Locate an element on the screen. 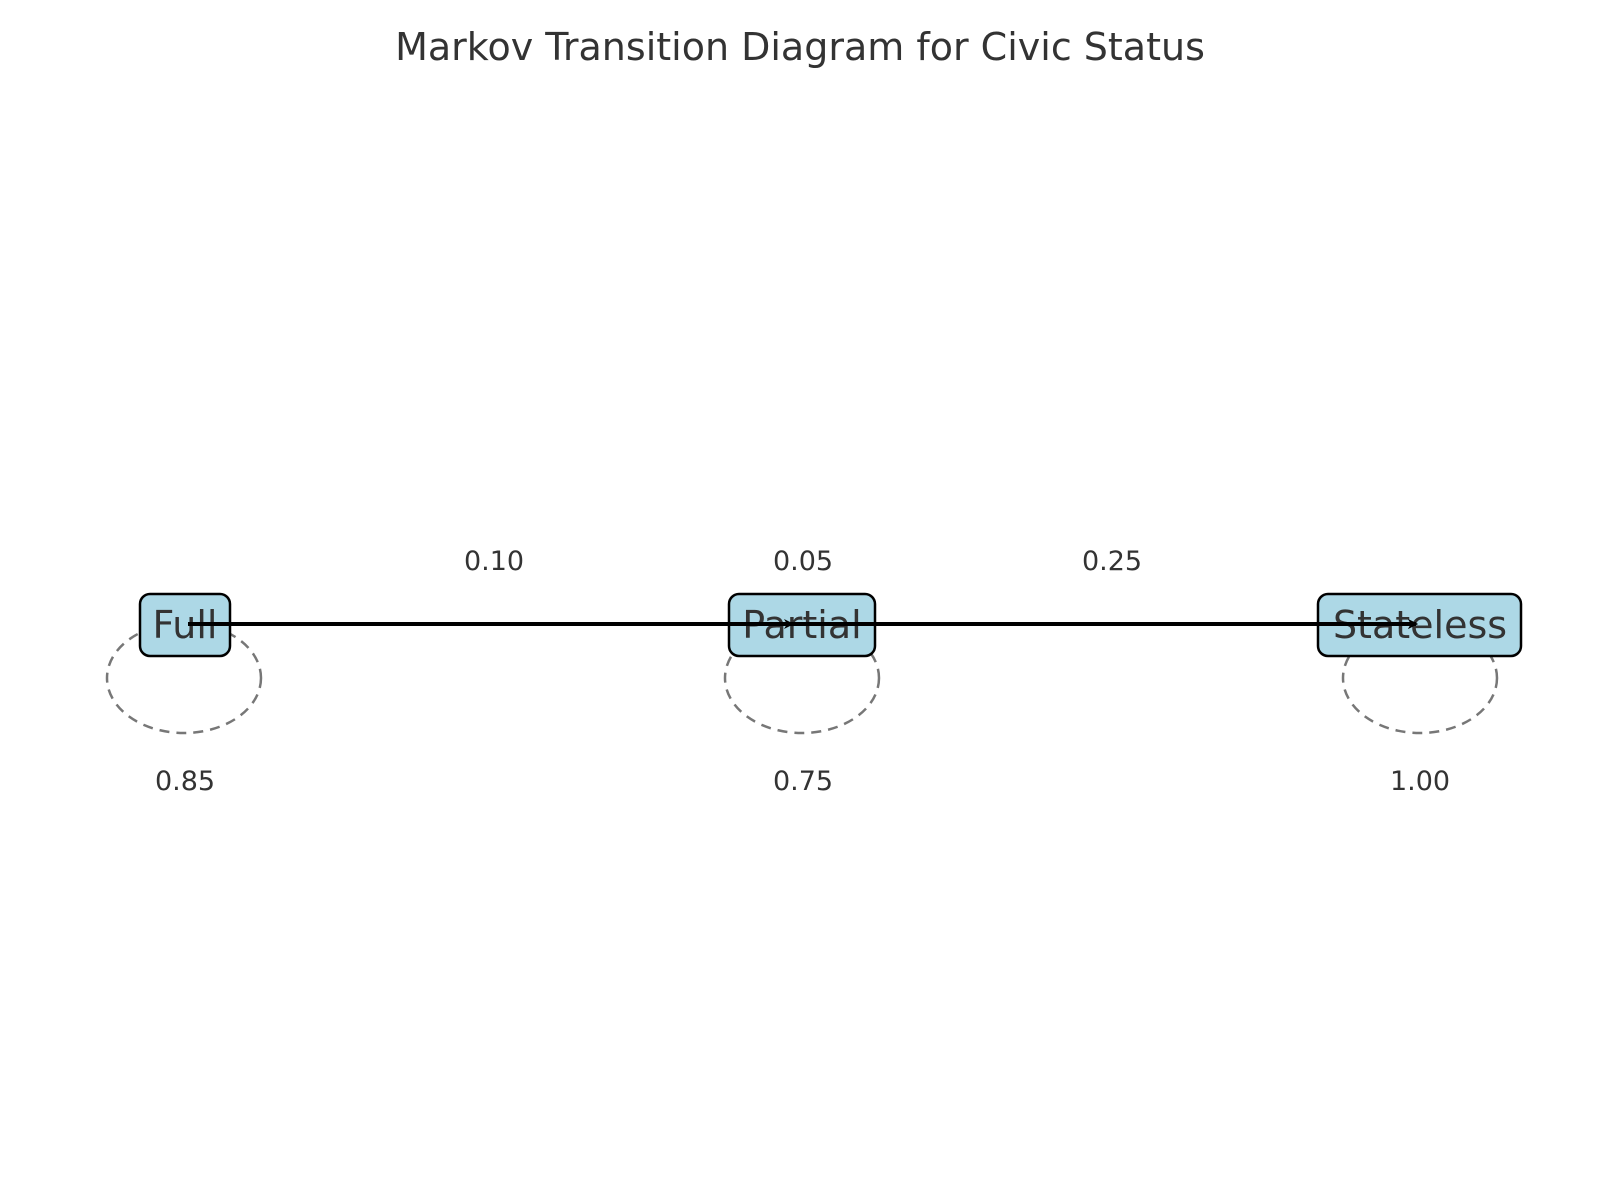  node-full: Full is located at coordinates (185, 625).